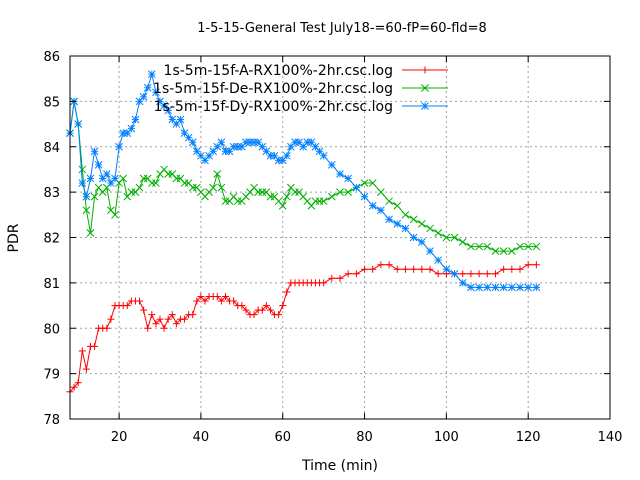 This screenshot has width=640, height=480. I want to click on x-tick-label: 120, so click(528, 437).